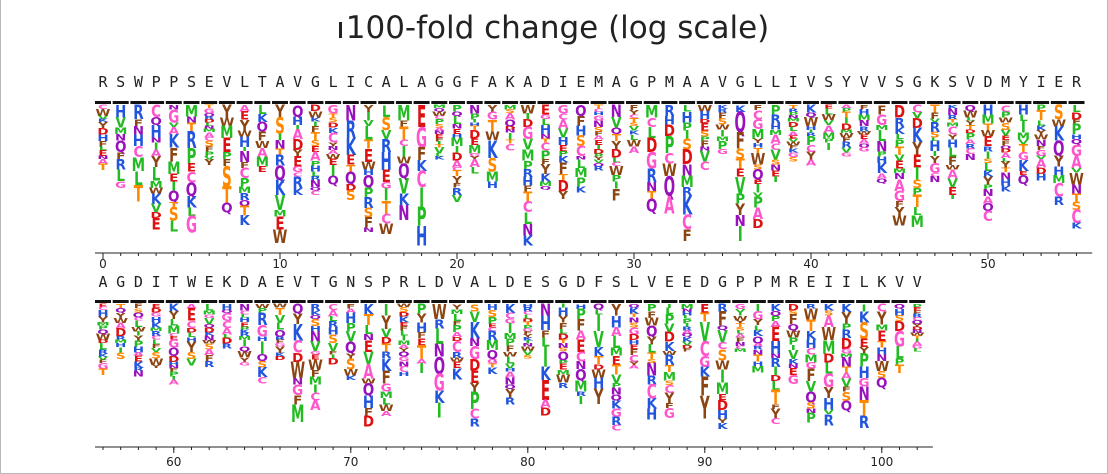 Image resolution: width=1108 pixels, height=474 pixels. Describe the element at coordinates (527, 462) in the screenshot. I see `x-tick-label: 80` at that location.